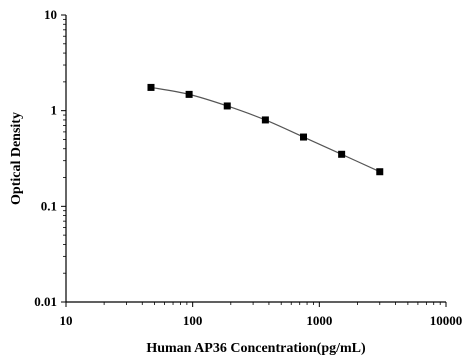 The height and width of the screenshot is (363, 473). What do you see at coordinates (49, 205) in the screenshot?
I see `y-tick-label: 0.1` at bounding box center [49, 205].